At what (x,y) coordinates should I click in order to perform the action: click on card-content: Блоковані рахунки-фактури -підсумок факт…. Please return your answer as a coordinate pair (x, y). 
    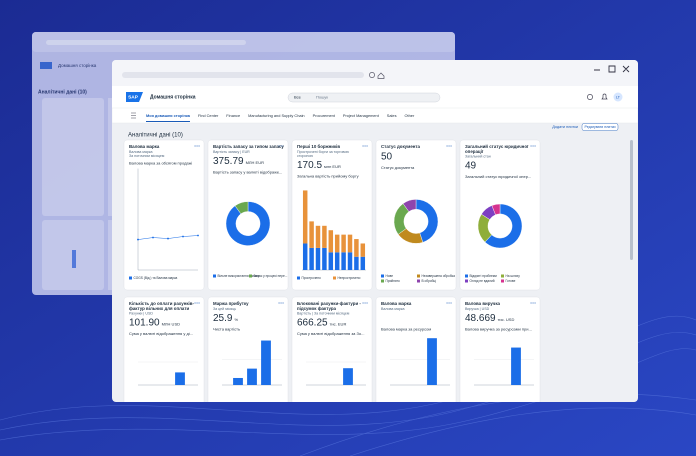
    Looking at the image, I should click on (332, 343).